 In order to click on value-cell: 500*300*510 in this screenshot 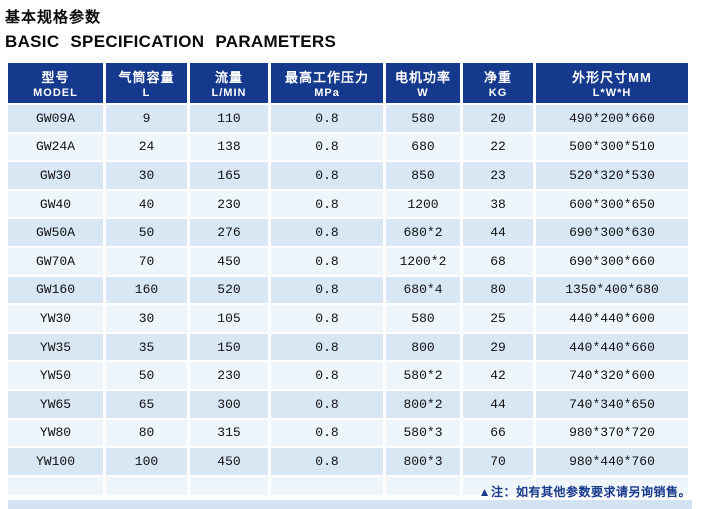, I will do `click(612, 147)`.